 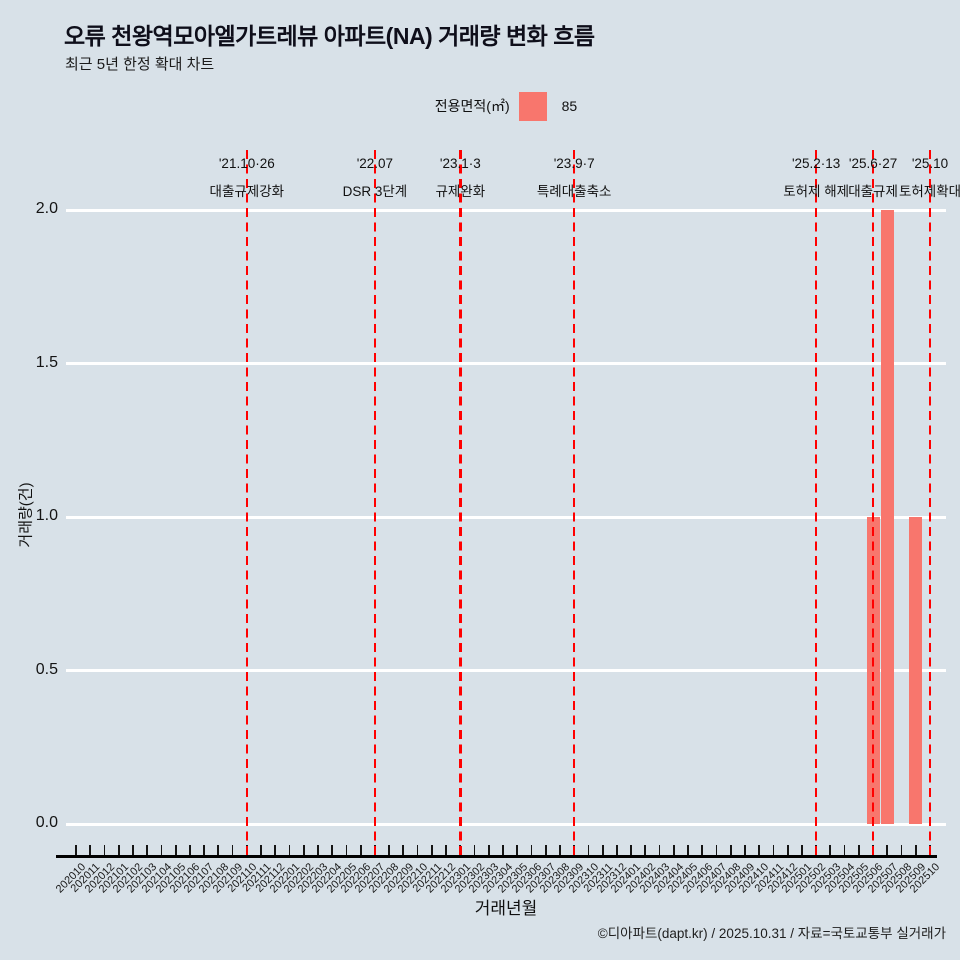 What do you see at coordinates (460, 163) in the screenshot?
I see `event-date-202301: '23.1·3` at bounding box center [460, 163].